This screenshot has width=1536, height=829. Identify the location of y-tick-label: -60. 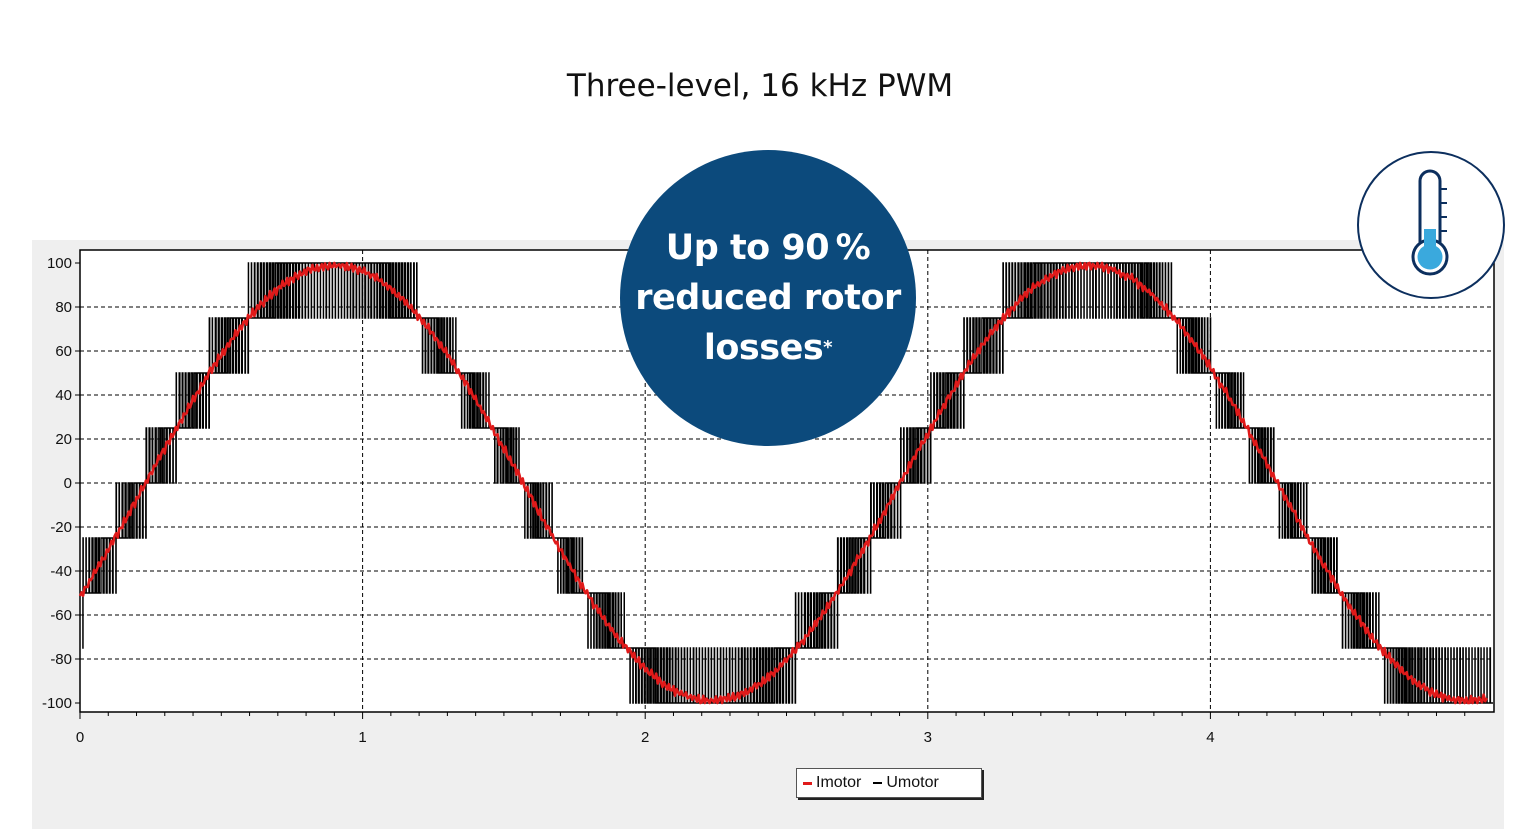
(61, 615).